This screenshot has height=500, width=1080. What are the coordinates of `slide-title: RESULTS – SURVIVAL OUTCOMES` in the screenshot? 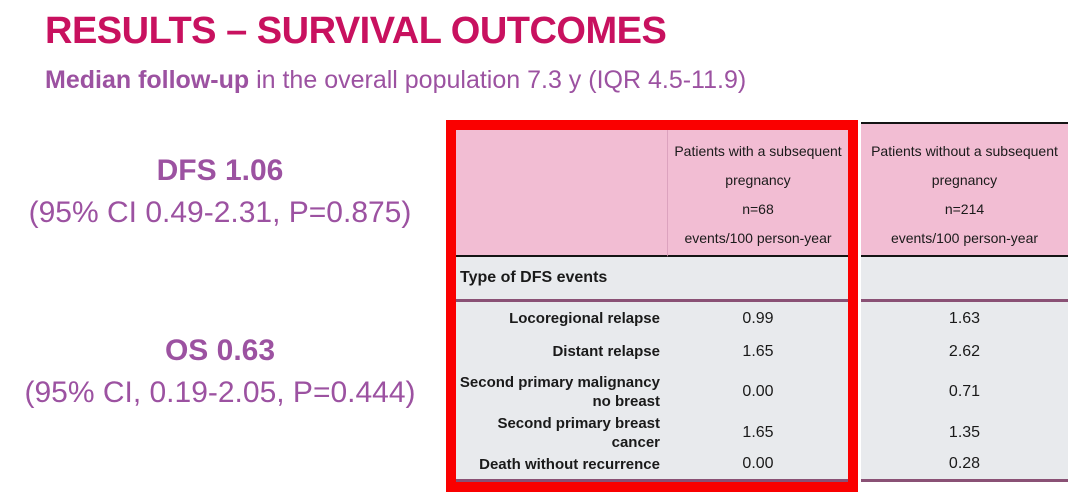 It's located at (356, 31).